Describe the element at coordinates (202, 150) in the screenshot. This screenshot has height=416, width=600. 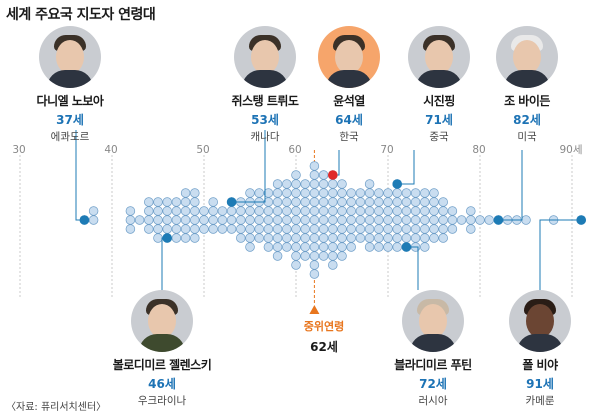
I see `x-tick-label: 50` at that location.